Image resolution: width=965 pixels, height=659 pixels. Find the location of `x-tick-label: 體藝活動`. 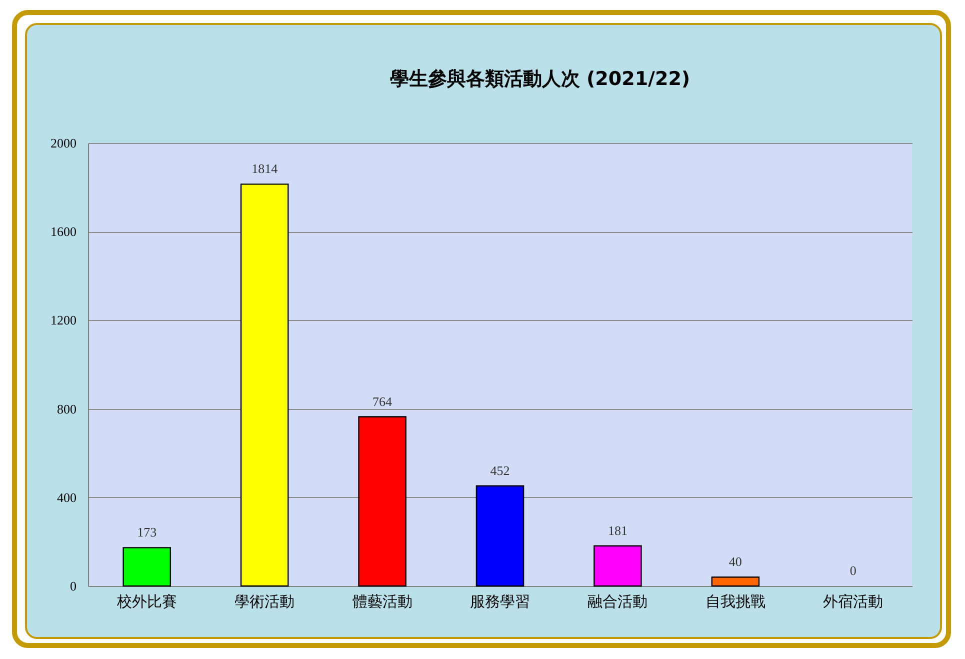

x-tick-label: 體藝活動 is located at coordinates (382, 601).